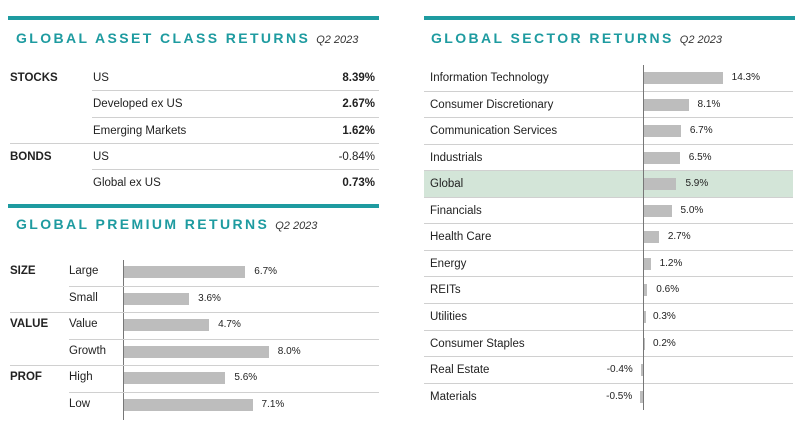  What do you see at coordinates (671, 263) in the screenshot?
I see `sector-value-label: 1.2%` at bounding box center [671, 263].